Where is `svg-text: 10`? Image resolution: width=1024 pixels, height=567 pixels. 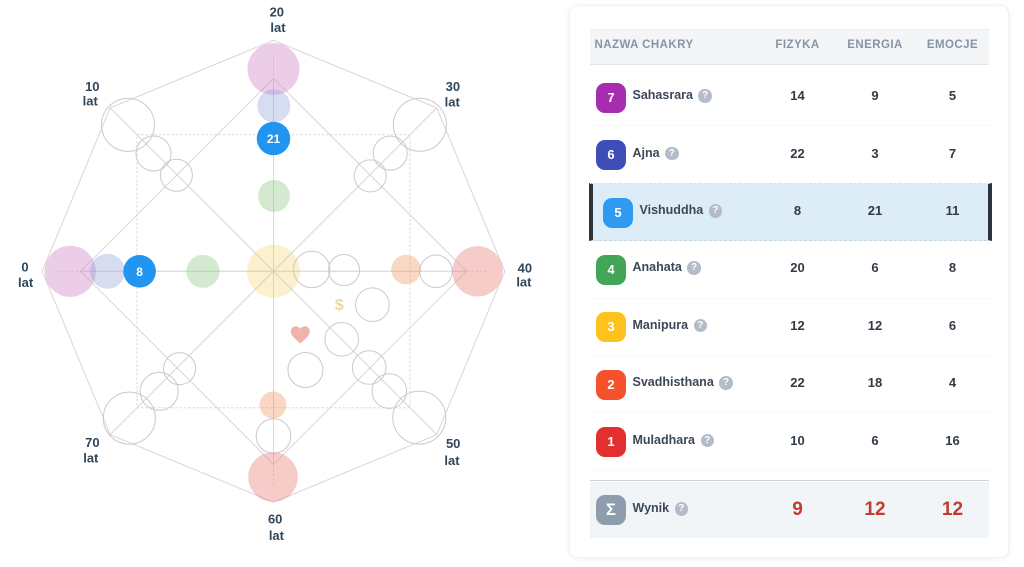
svg-text: 10 is located at coordinates (92, 86).